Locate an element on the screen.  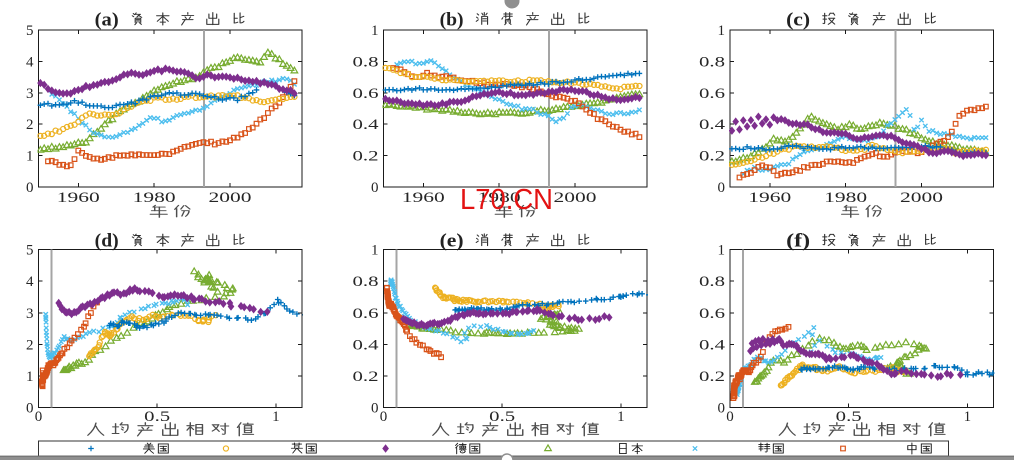
svg-text: (a) is located at coordinates (107, 20).